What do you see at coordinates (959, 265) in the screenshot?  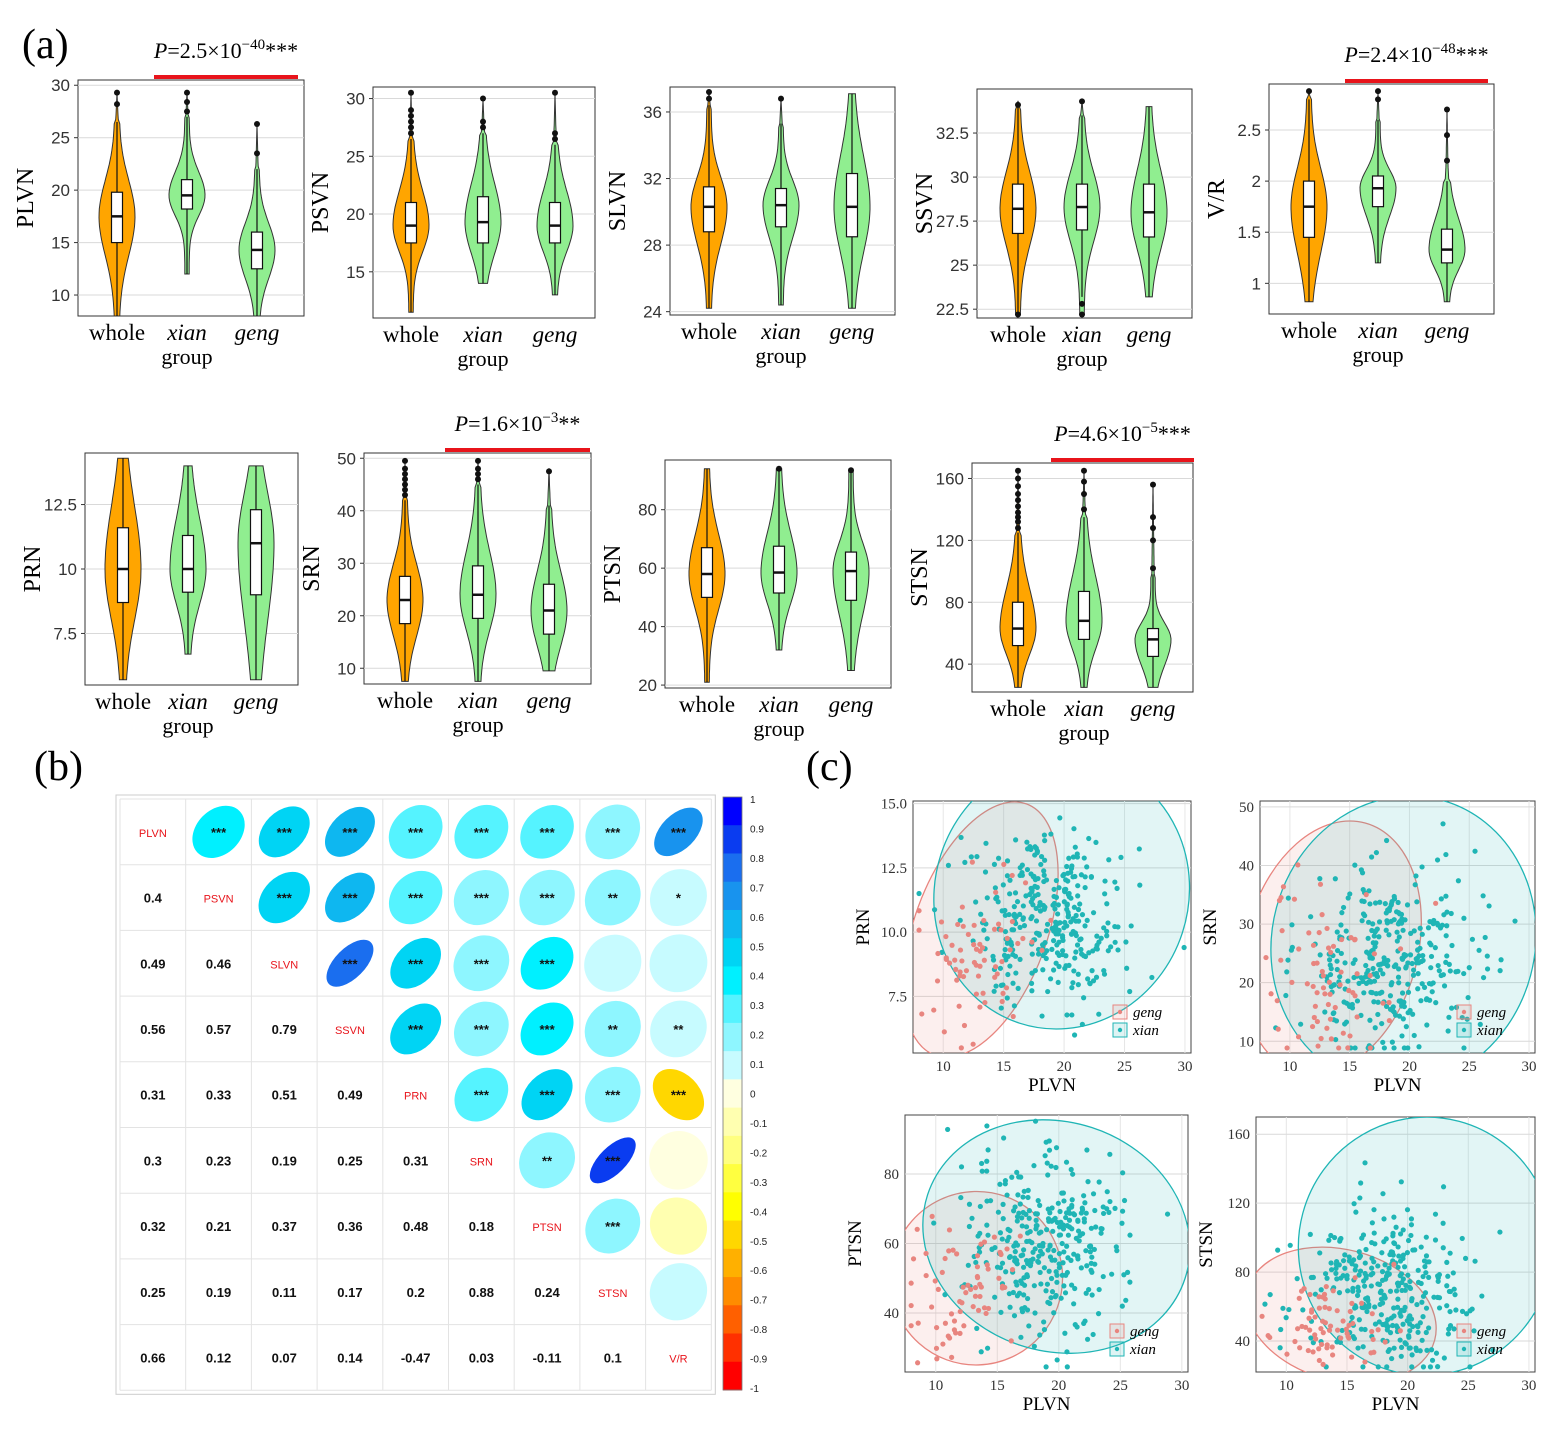 I see `y-tick-label: 25` at bounding box center [959, 265].